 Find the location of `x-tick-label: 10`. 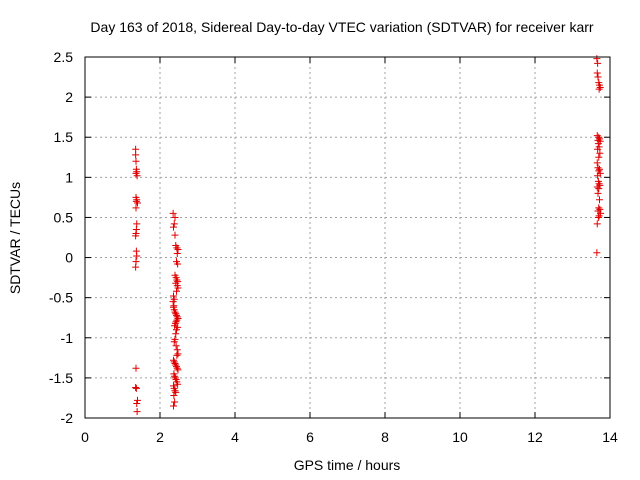

x-tick-label: 10 is located at coordinates (460, 437).